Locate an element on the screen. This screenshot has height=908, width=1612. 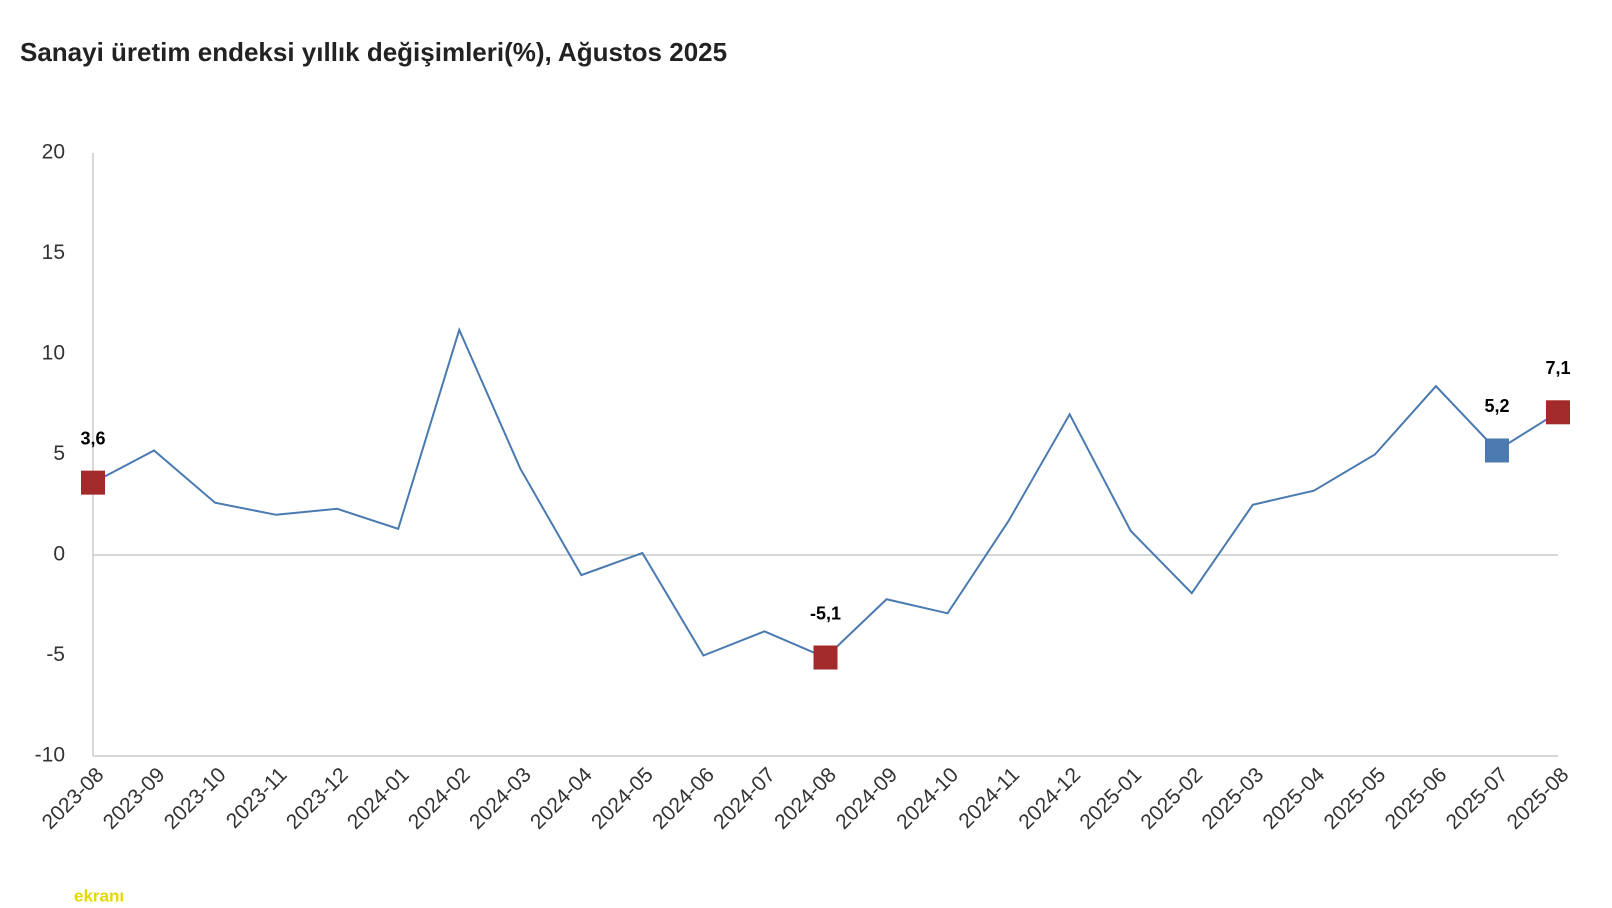
x-tick-label: 2023-08 is located at coordinates (73, 798).